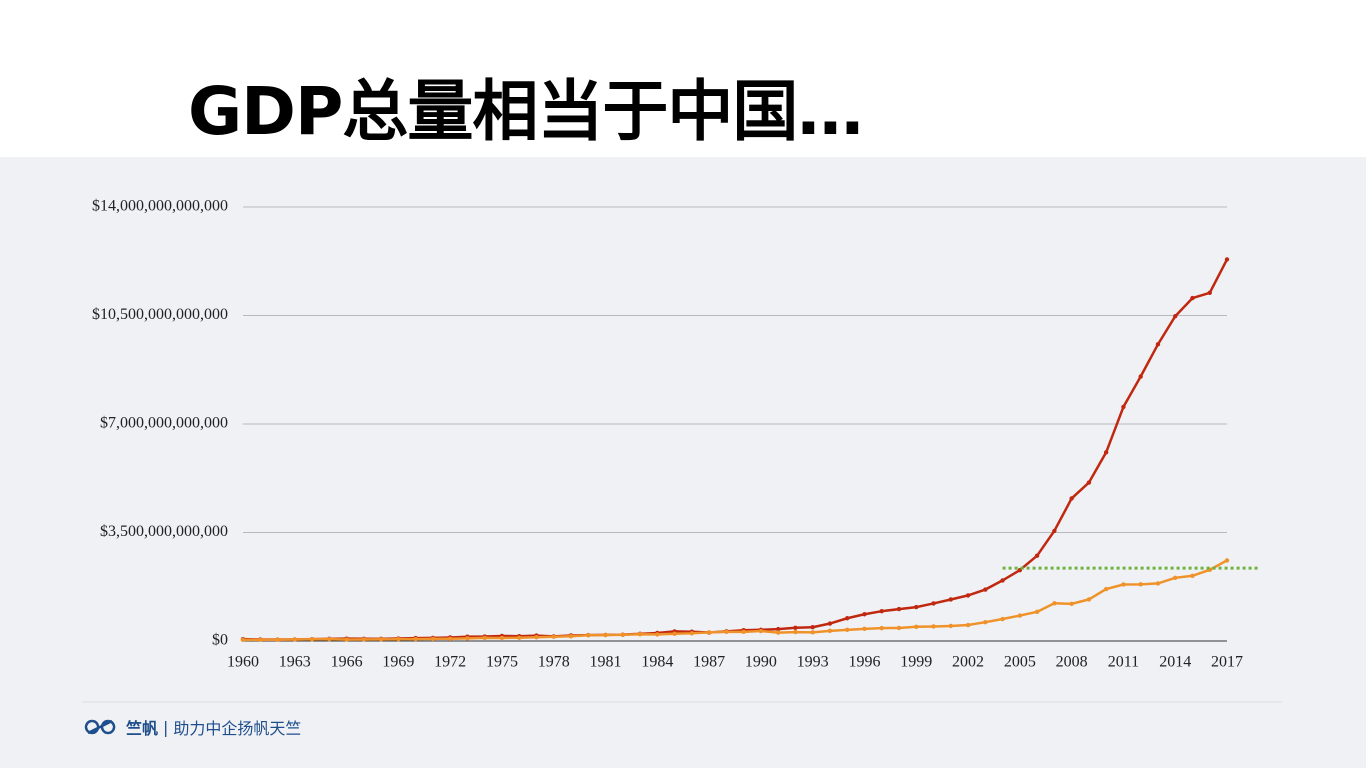  What do you see at coordinates (709, 662) in the screenshot?
I see `x-tick-label: 1987` at bounding box center [709, 662].